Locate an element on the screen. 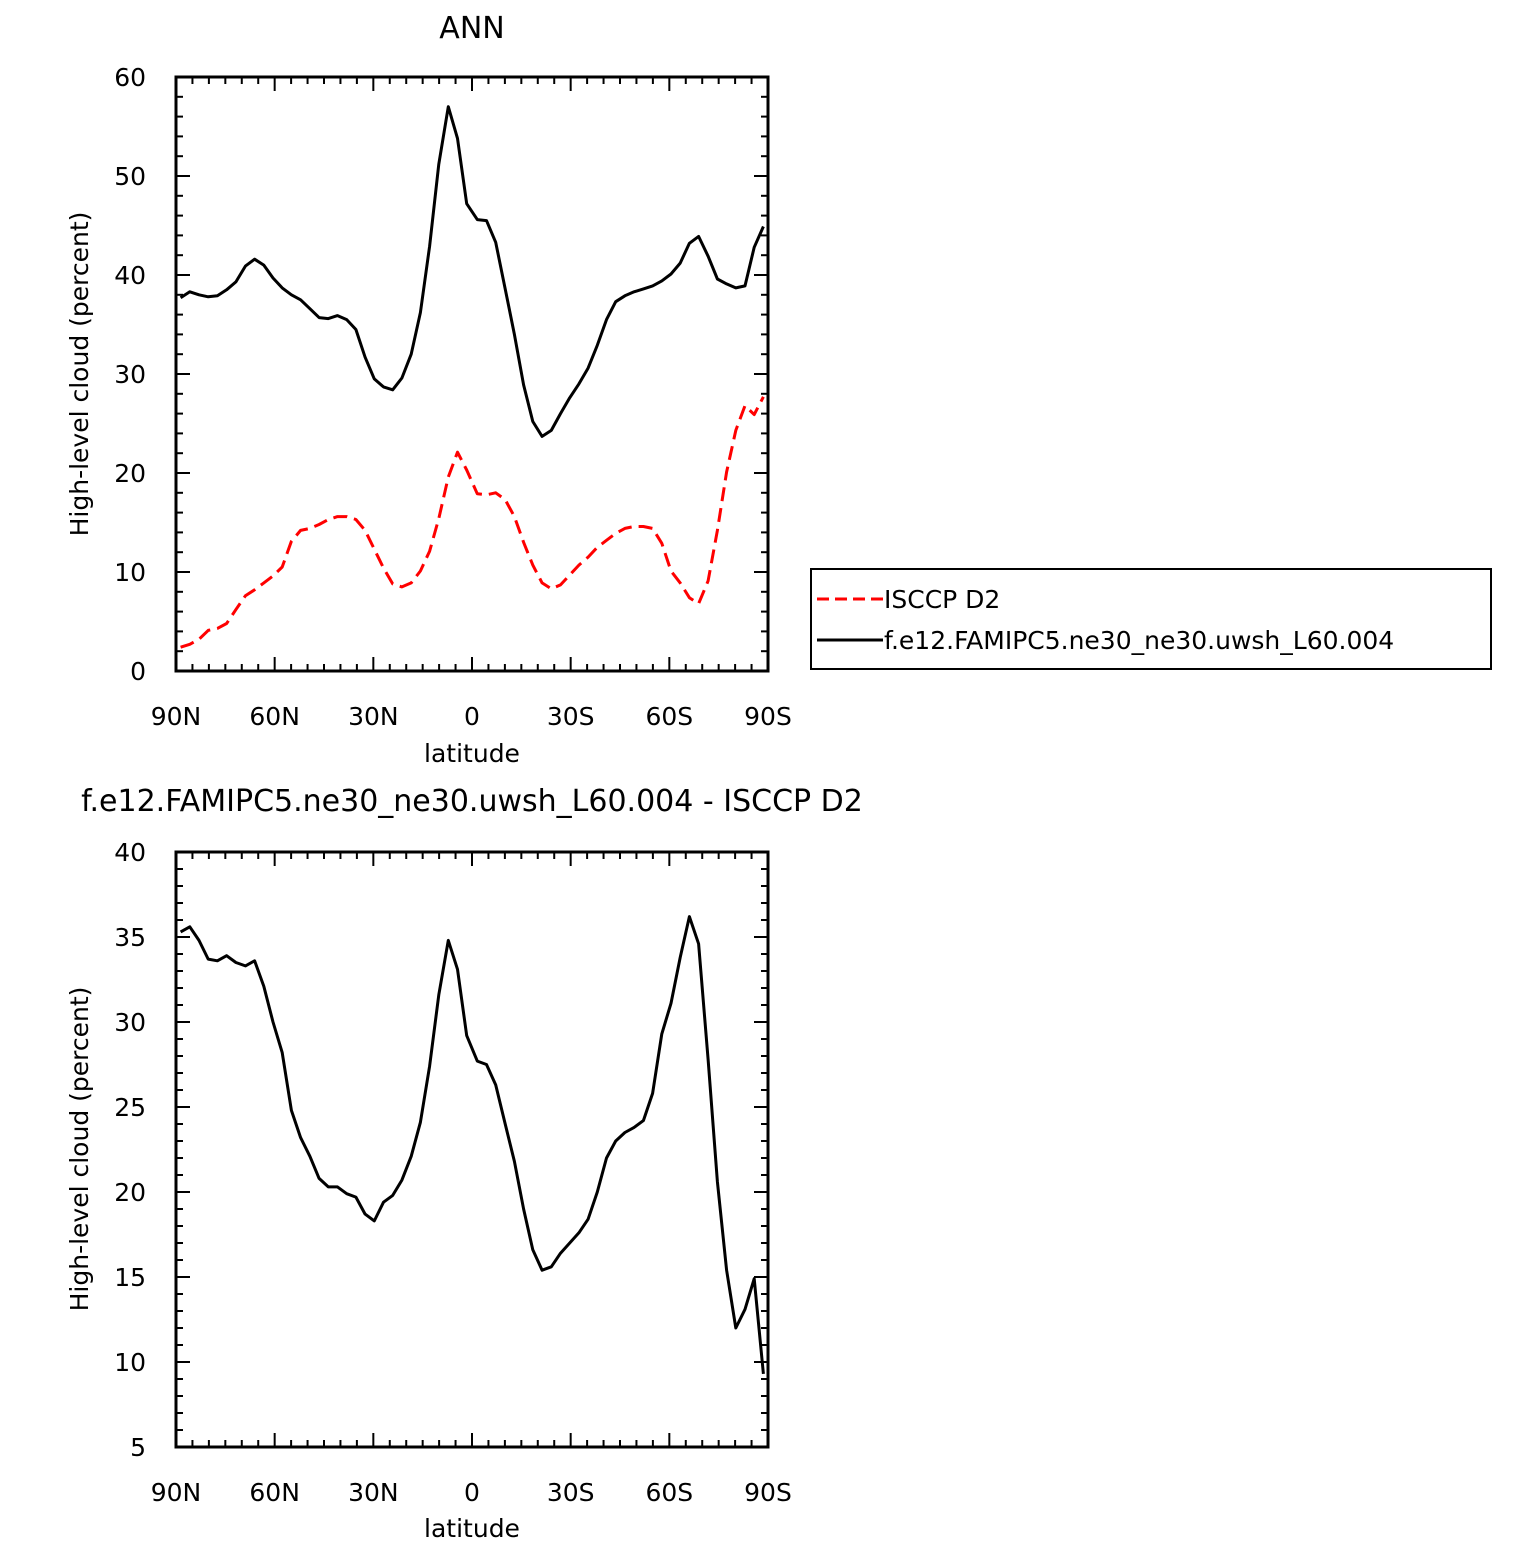 The height and width of the screenshot is (1541, 1539). top-y-tick-label: 50 is located at coordinates (130, 176).